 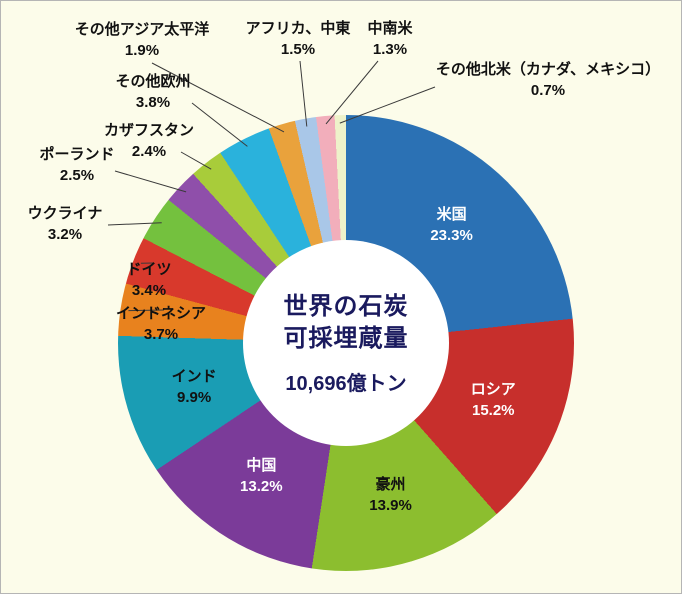 What do you see at coordinates (149, 130) in the screenshot?
I see `slice-name: カザフスタン` at bounding box center [149, 130].